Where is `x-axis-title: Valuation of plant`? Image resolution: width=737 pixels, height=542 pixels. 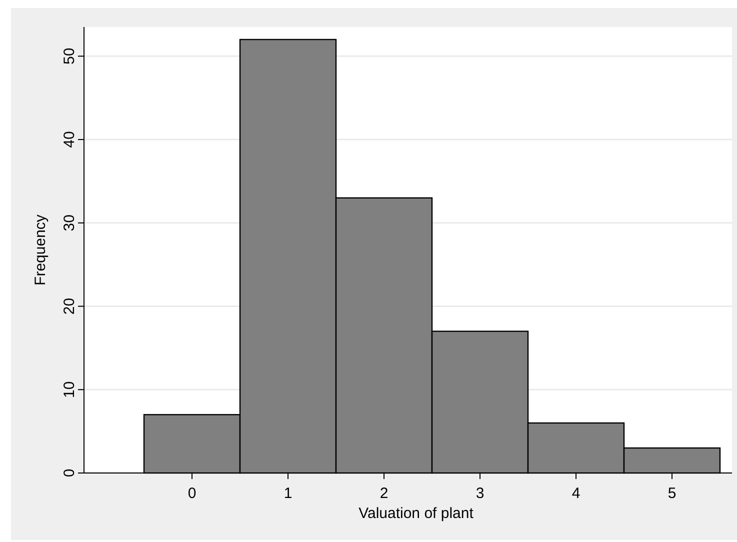 x-axis-title: Valuation of plant is located at coordinates (416, 513).